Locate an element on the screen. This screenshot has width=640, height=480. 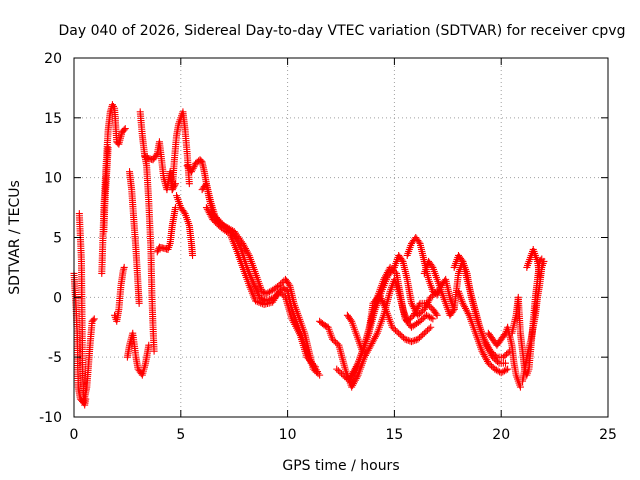
y-tick-label: 15 is located at coordinates (53, 119).